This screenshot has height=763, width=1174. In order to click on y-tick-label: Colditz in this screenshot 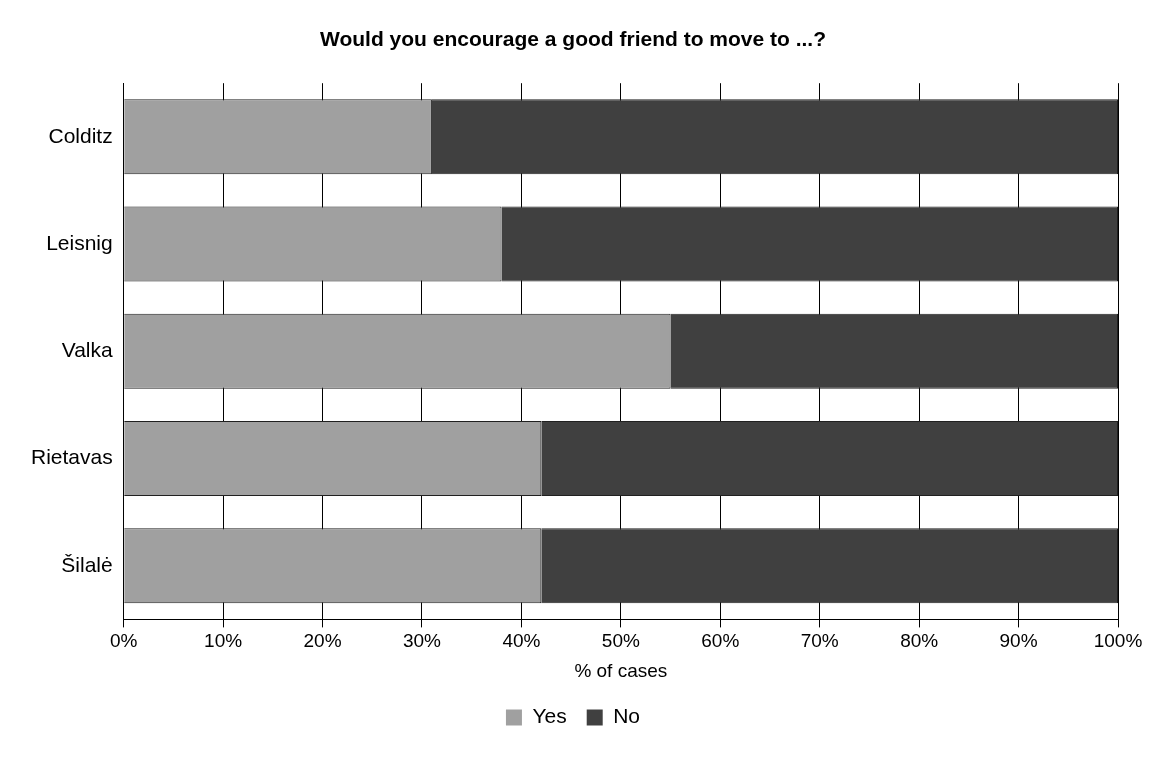, I will do `click(80, 135)`.